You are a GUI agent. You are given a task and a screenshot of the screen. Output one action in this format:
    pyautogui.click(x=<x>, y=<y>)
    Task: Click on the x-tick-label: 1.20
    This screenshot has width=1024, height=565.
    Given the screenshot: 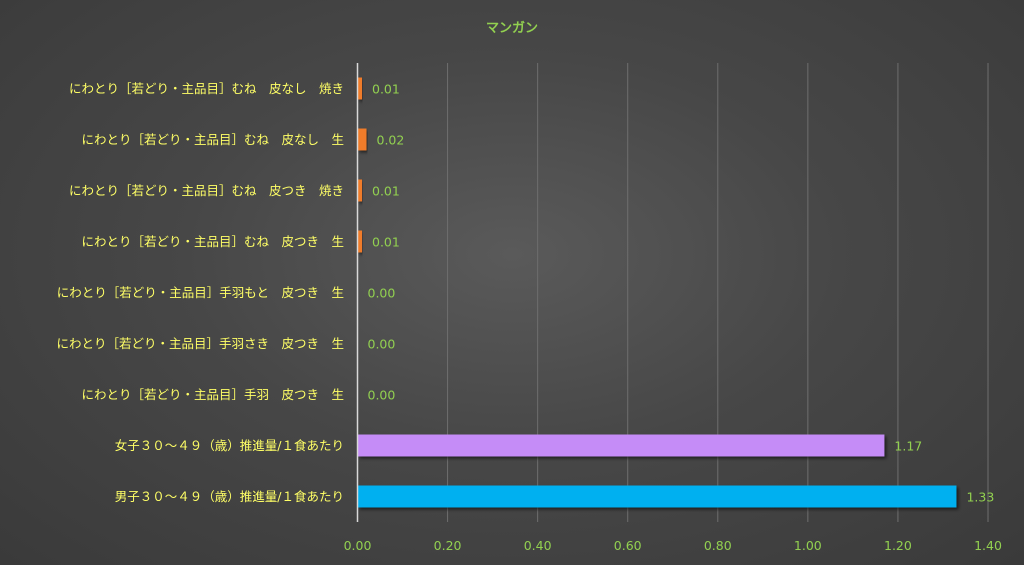 What is the action you would take?
    pyautogui.click(x=898, y=545)
    